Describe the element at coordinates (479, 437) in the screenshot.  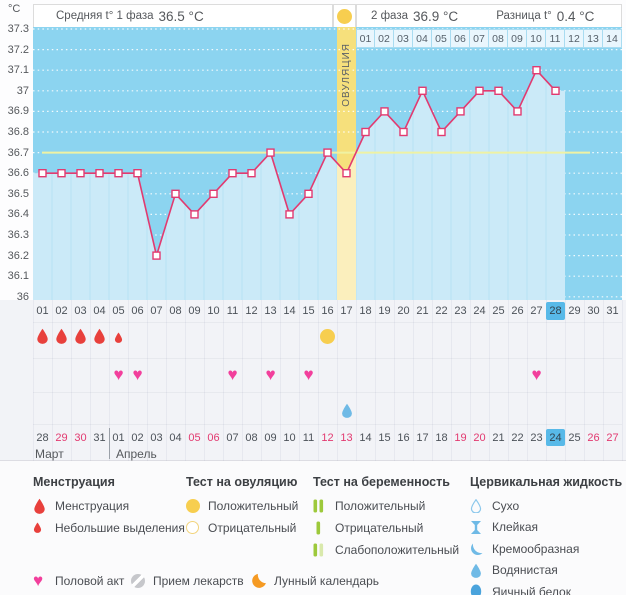
I see `date-cell: 20` at that location.